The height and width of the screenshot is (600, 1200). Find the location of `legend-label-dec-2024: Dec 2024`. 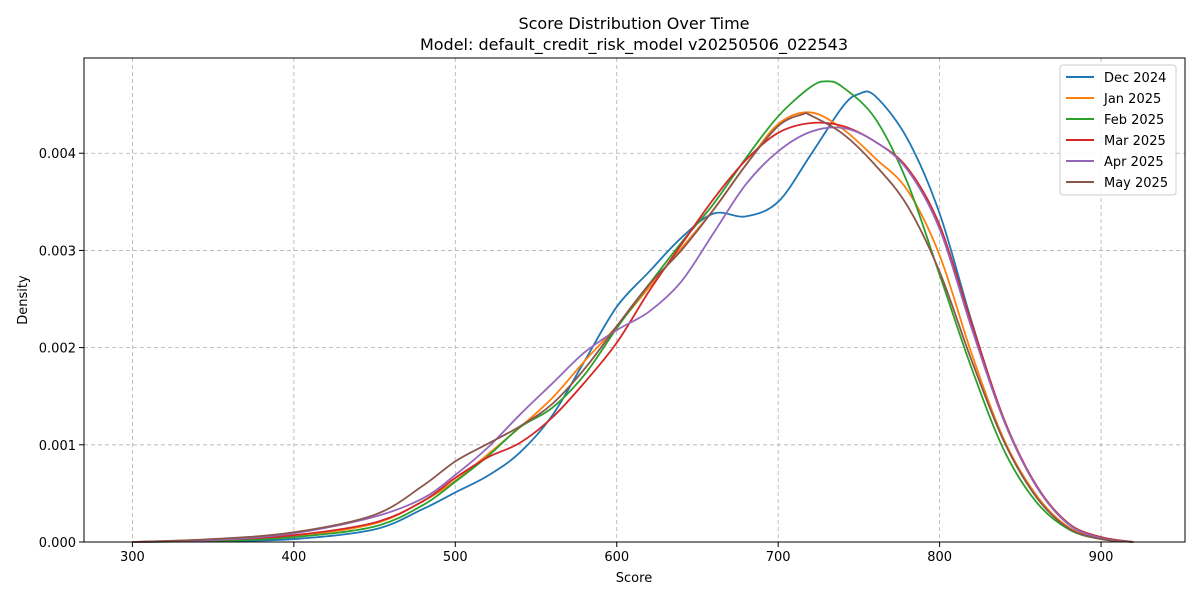

legend-label-dec-2024: Dec 2024 is located at coordinates (1135, 78).